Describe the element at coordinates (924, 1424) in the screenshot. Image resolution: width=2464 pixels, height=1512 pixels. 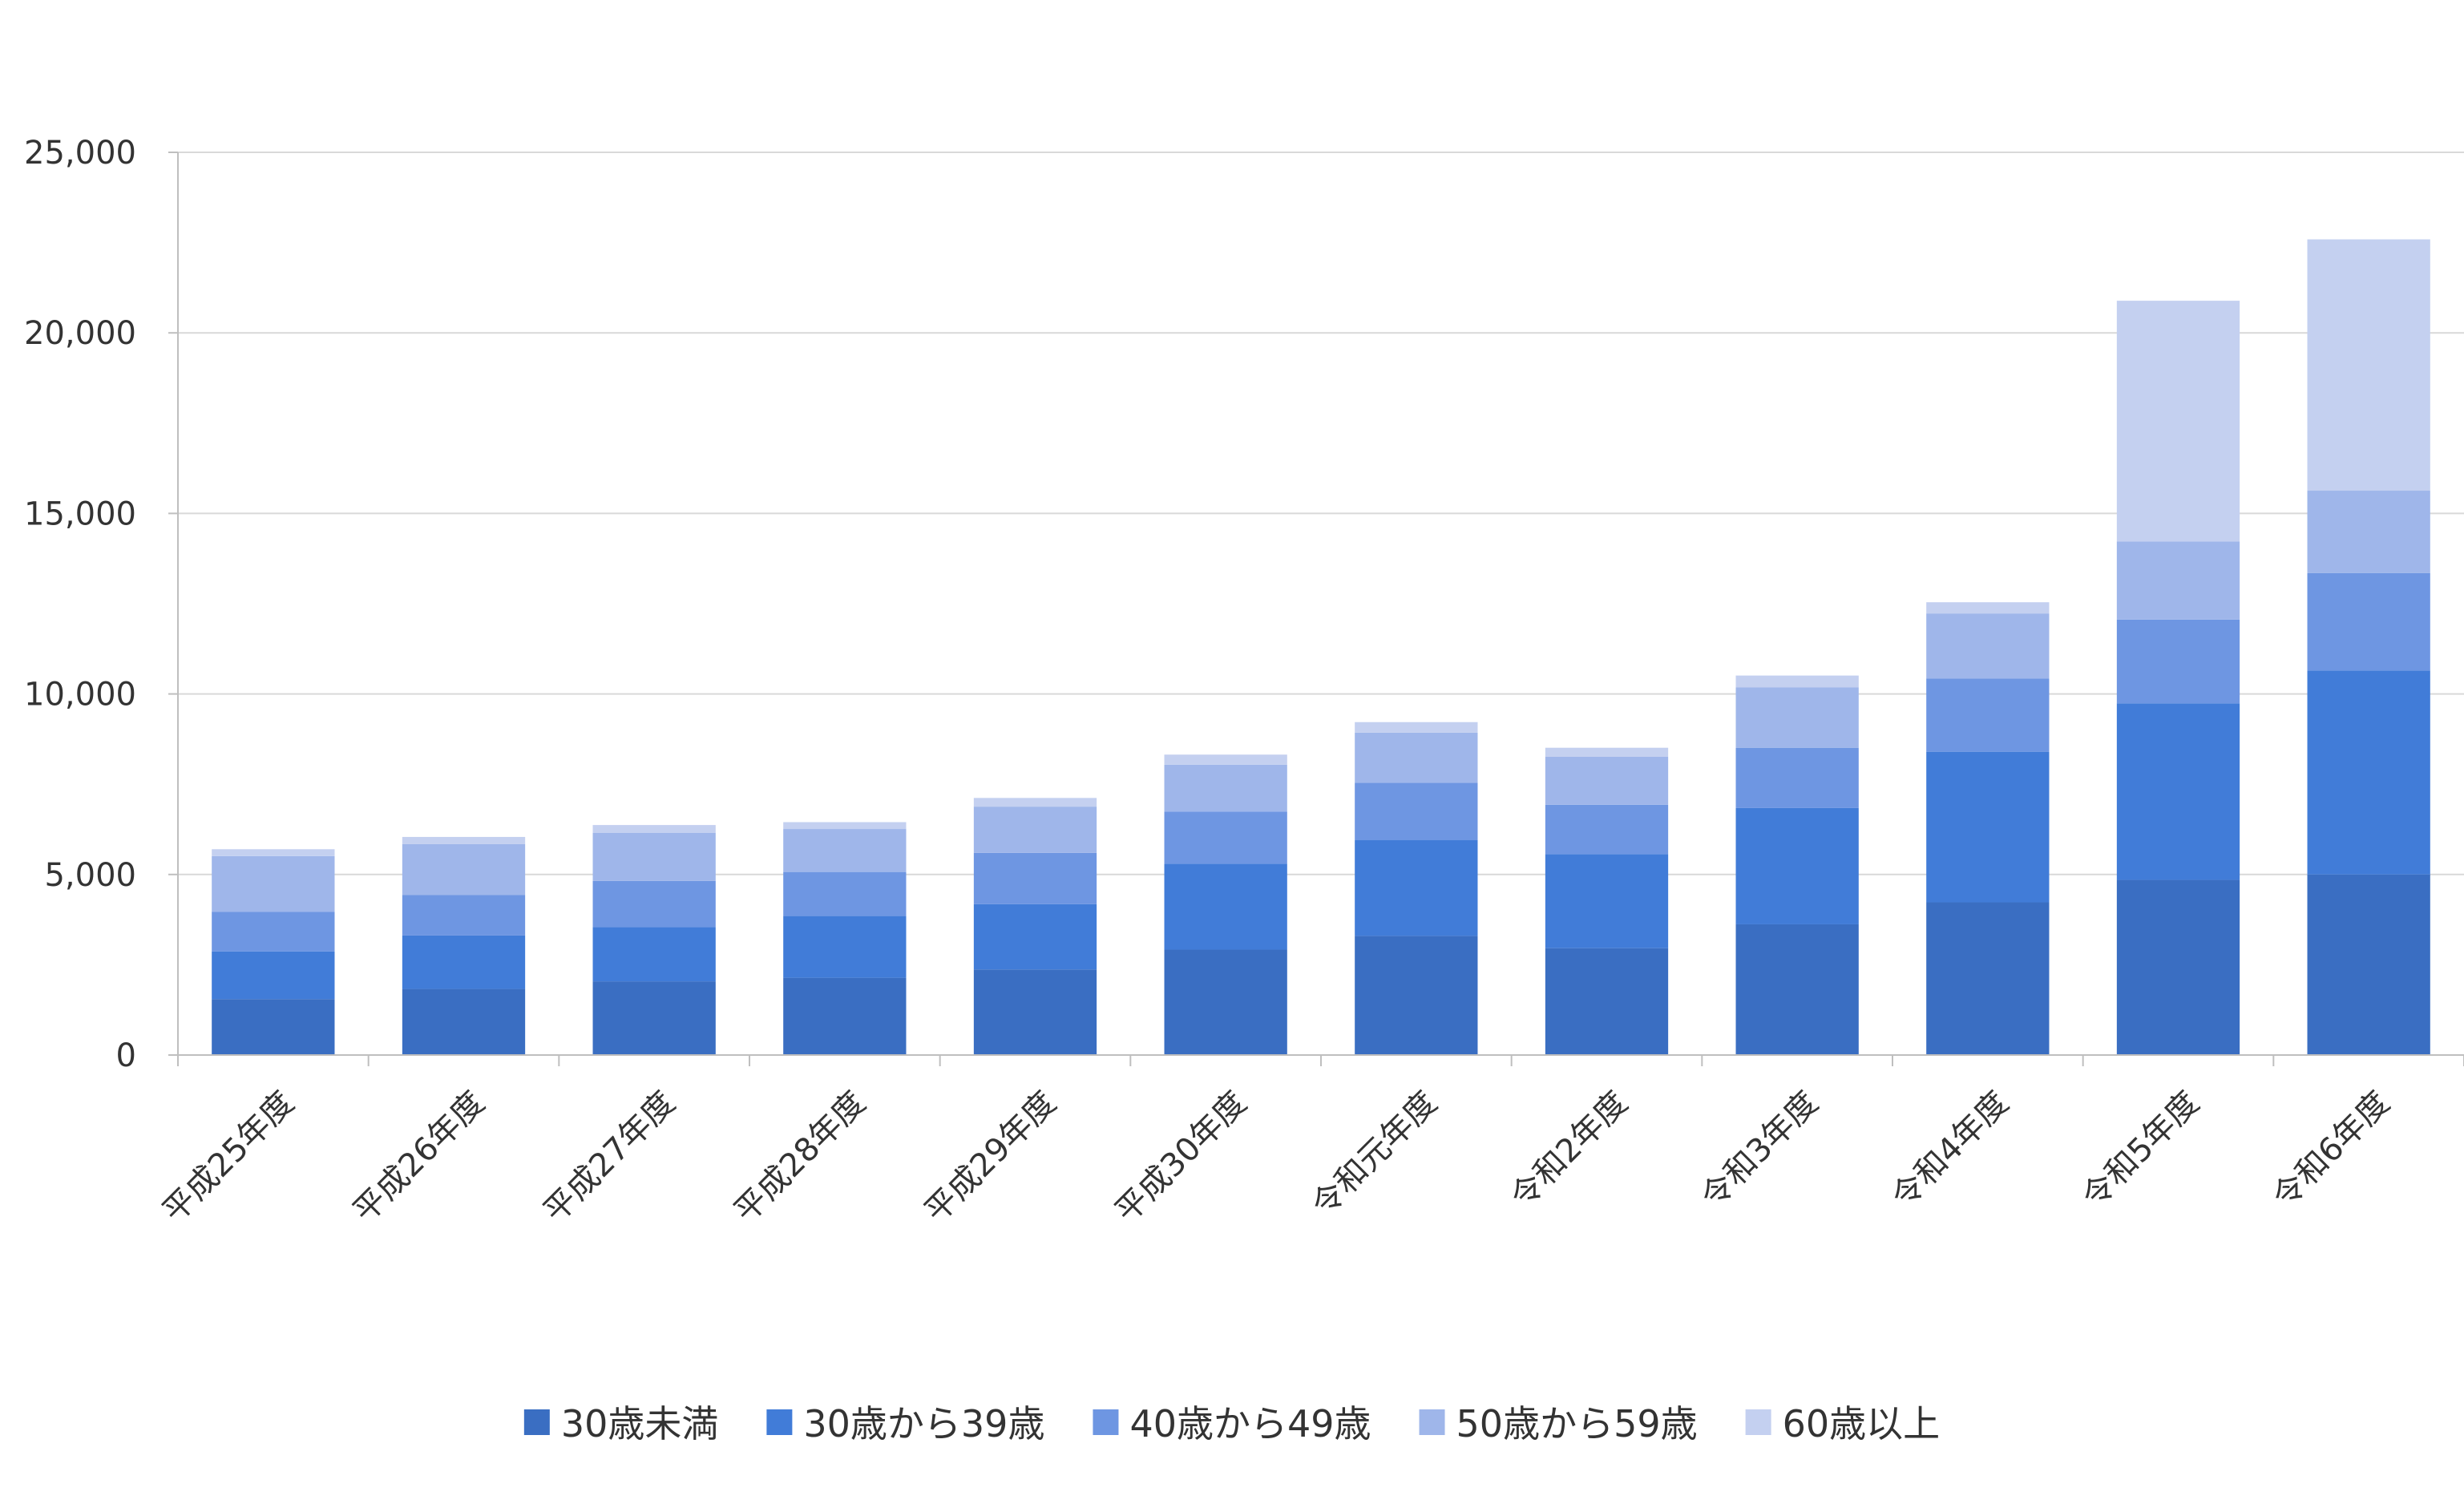
I see `legend-label: 30歳から39歳` at that location.